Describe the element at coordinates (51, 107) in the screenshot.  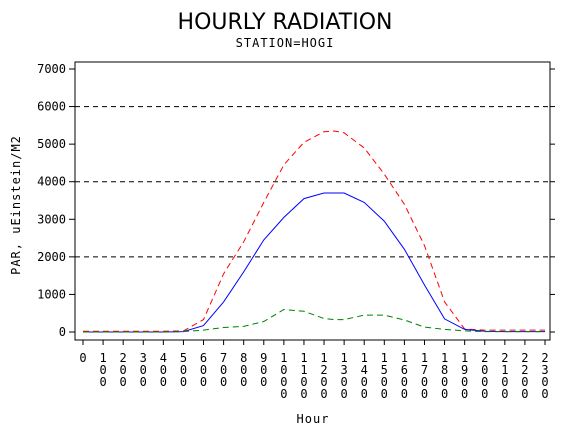
I see `y-tick-label: 6000` at that location.